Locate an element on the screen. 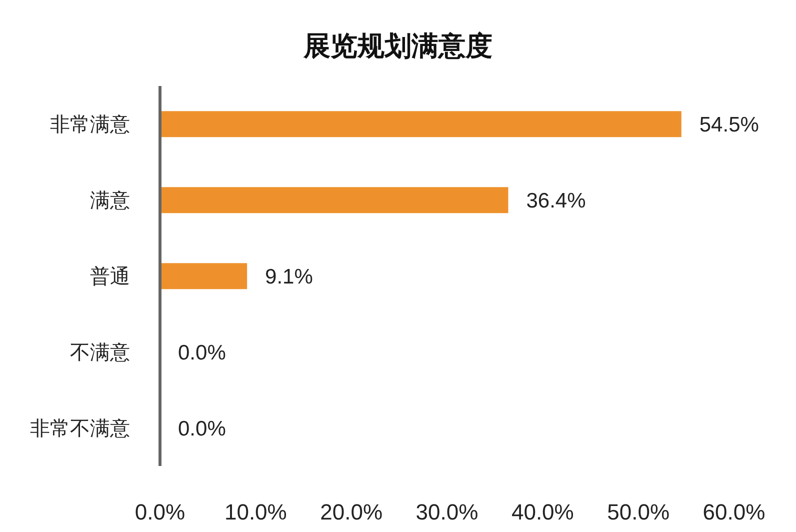  x-tick-label: 40.0% is located at coordinates (542, 512).